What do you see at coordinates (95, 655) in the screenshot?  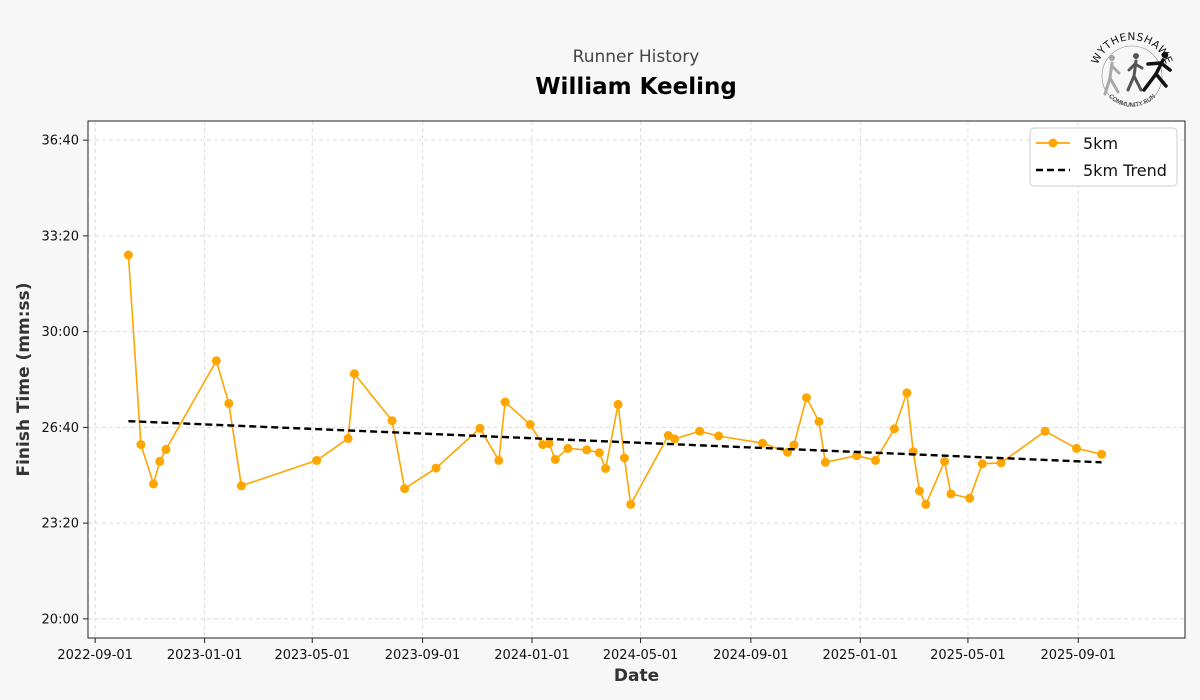 I see `x-tick-label: 2022-09-01` at bounding box center [95, 655].